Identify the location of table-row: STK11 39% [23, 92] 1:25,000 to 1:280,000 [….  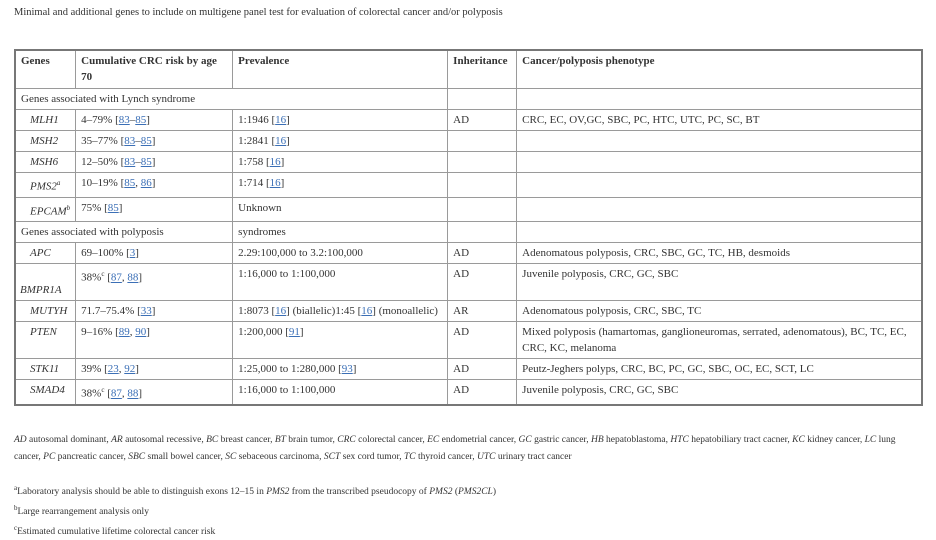
(468, 369).